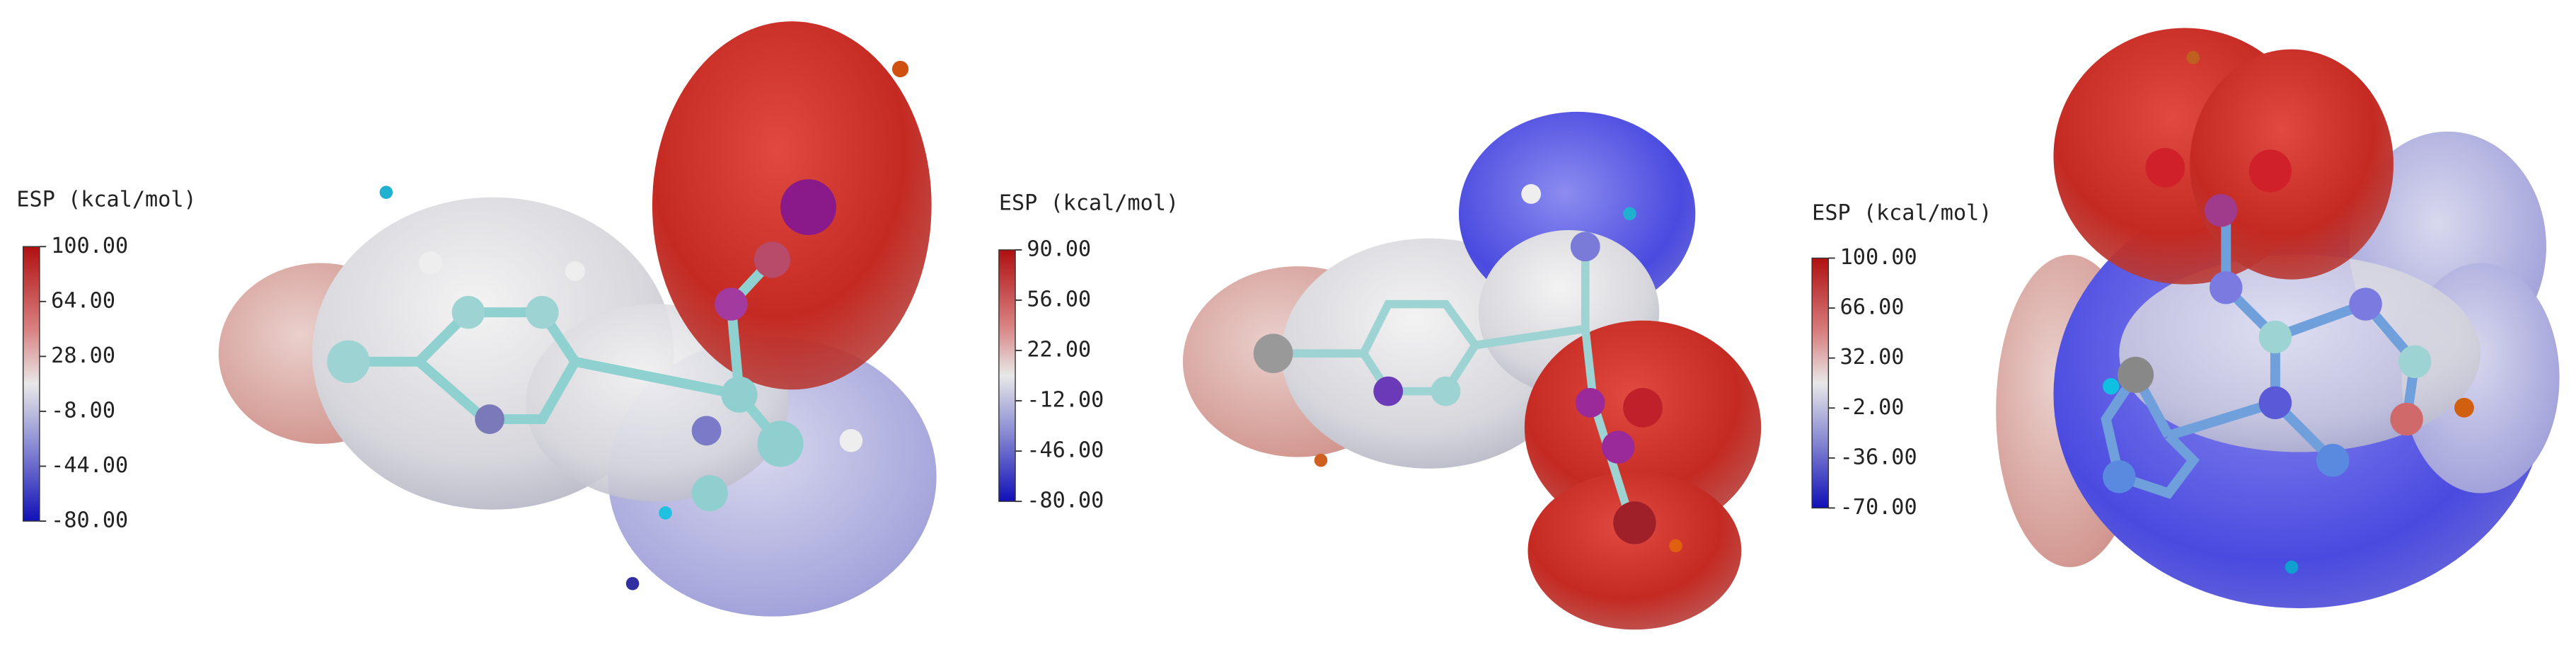 The height and width of the screenshot is (662, 2576). I want to click on colorbar-tick-label: -70.00, so click(1878, 507).